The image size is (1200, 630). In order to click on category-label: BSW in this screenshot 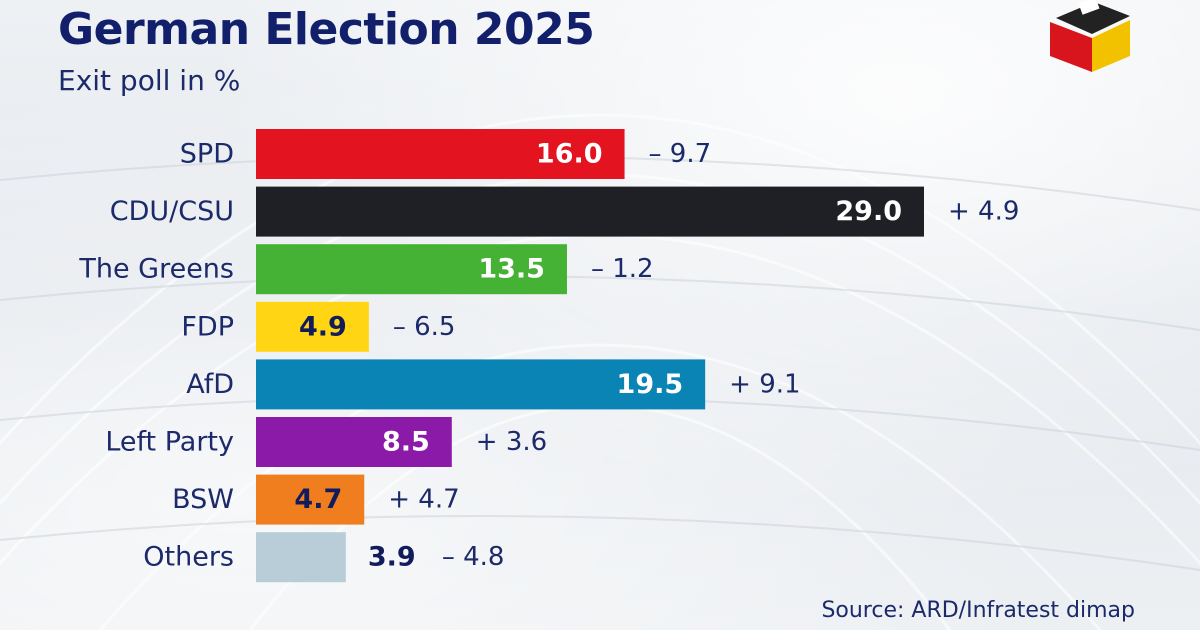, I will do `click(203, 499)`.